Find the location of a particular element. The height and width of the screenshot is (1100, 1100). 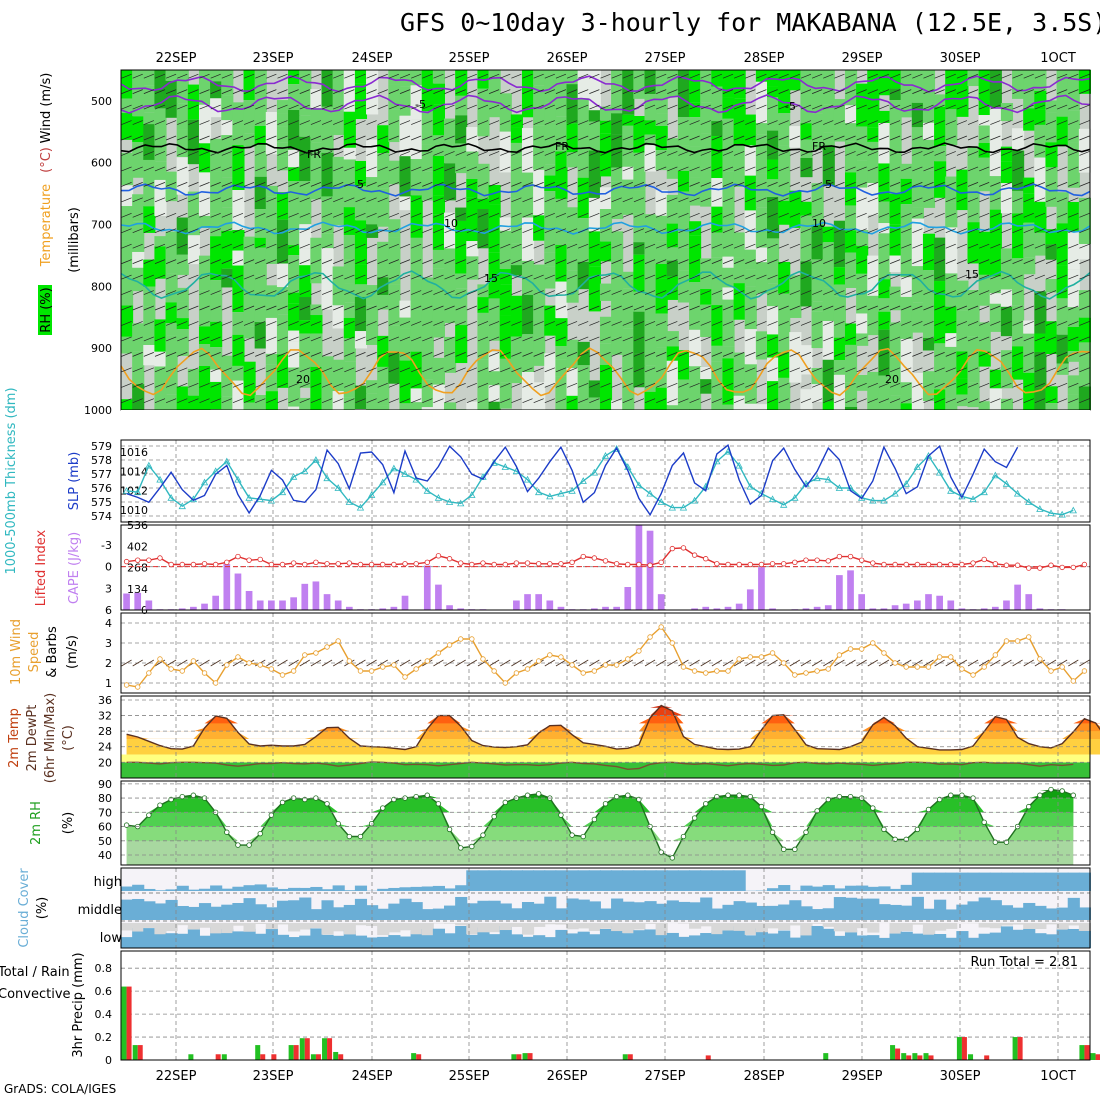

thickness-line-point is located at coordinates (427, 490).